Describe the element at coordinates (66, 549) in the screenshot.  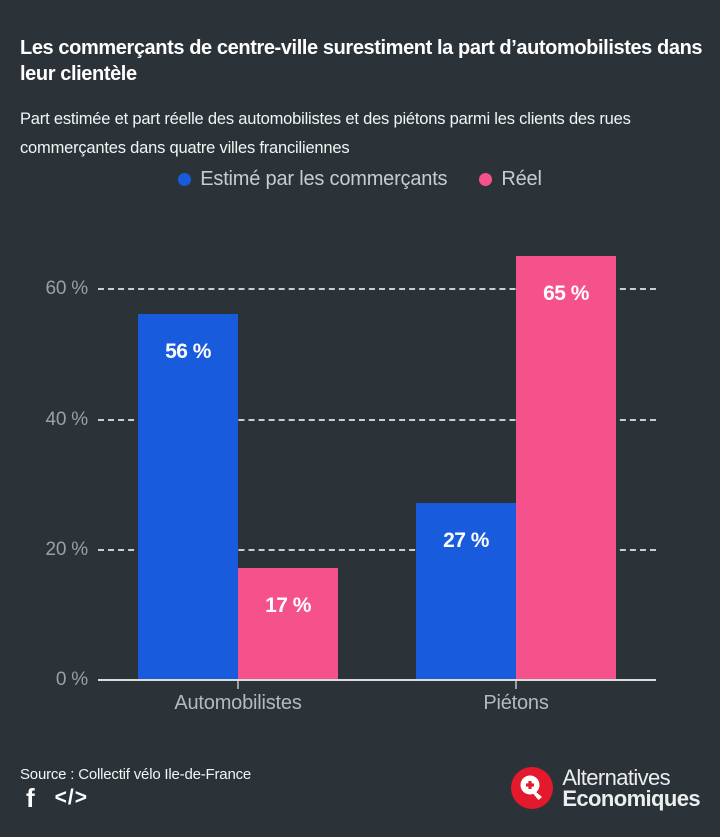
I see `y-axis-tick-label: 20 %` at that location.